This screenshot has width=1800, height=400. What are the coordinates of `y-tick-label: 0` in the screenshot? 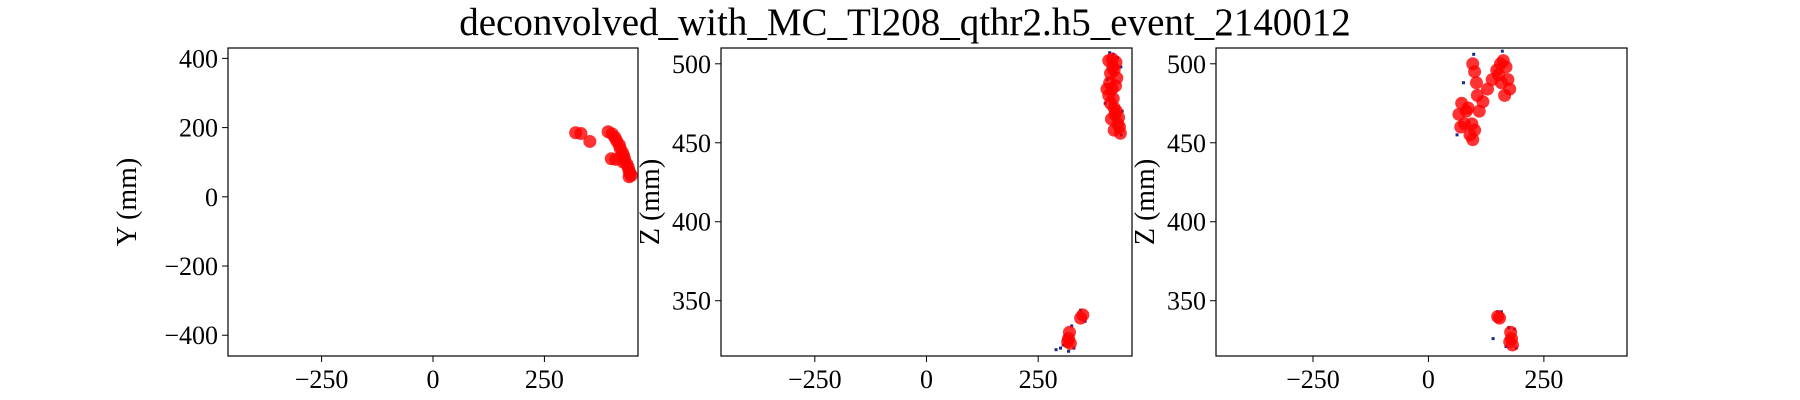 It's located at (211, 197).